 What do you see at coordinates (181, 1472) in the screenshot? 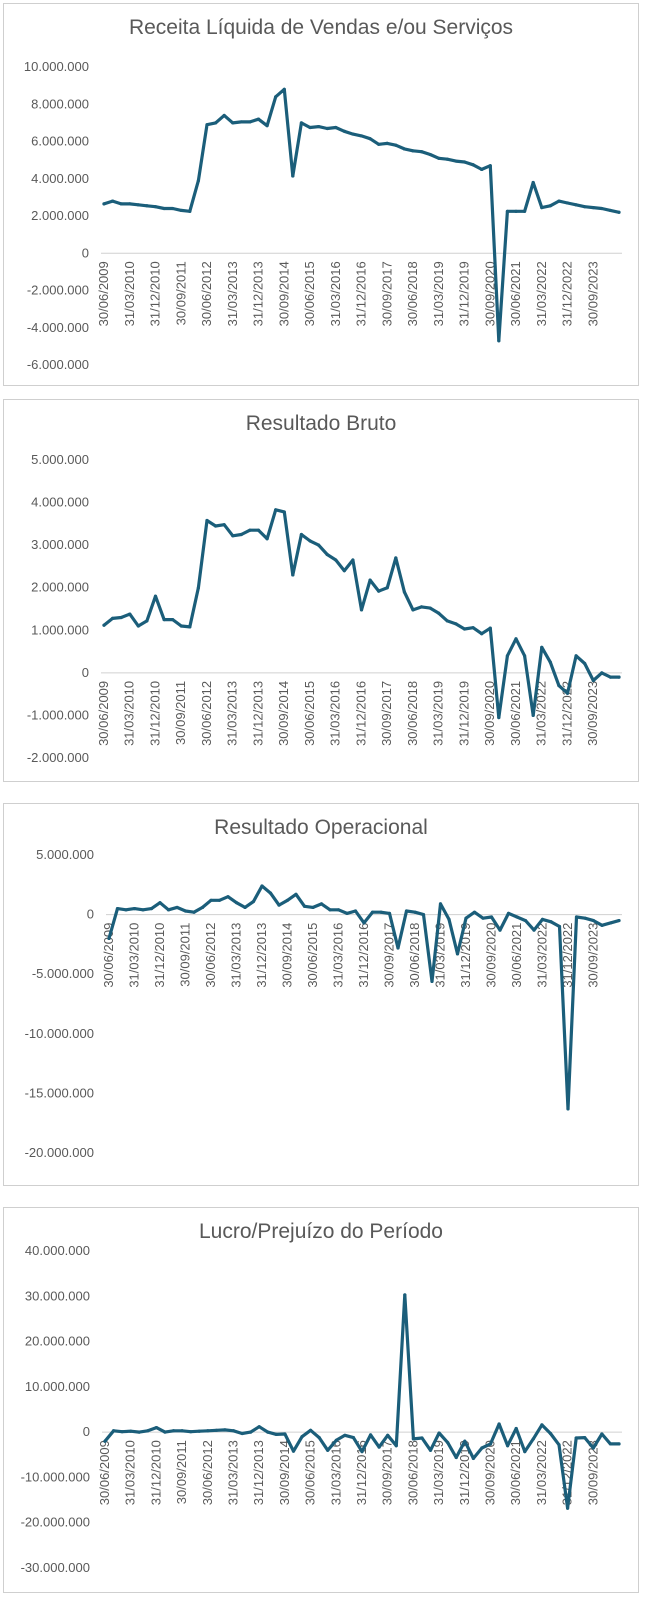
I see `x-tick-label: 30/09/2011` at bounding box center [181, 1472].